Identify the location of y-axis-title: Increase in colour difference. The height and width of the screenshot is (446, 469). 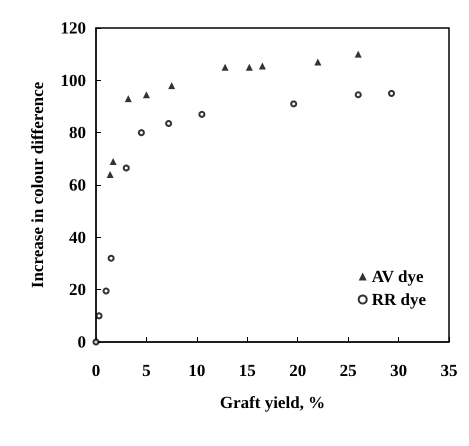
(37, 184).